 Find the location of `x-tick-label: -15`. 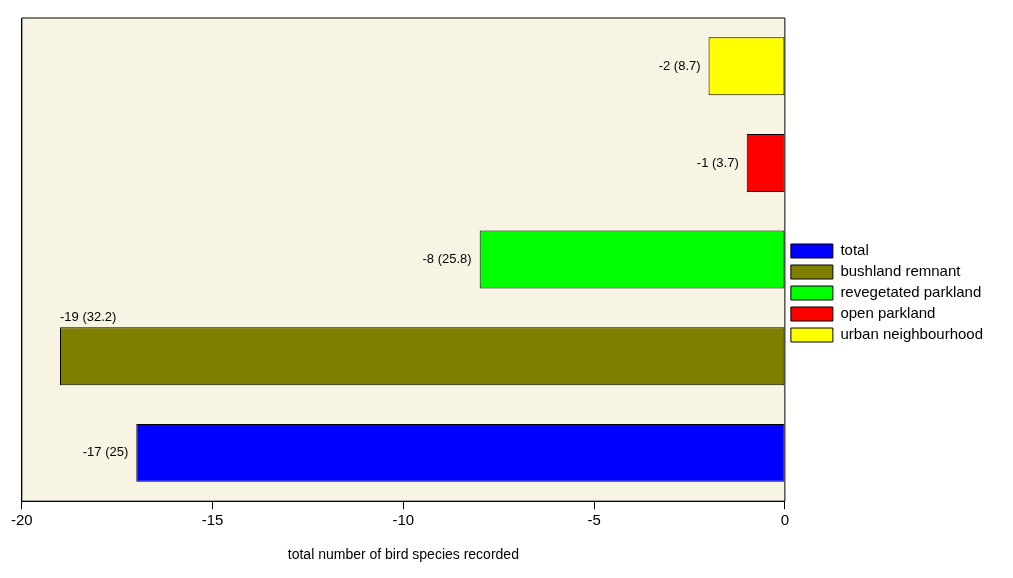

x-tick-label: -15 is located at coordinates (212, 520).